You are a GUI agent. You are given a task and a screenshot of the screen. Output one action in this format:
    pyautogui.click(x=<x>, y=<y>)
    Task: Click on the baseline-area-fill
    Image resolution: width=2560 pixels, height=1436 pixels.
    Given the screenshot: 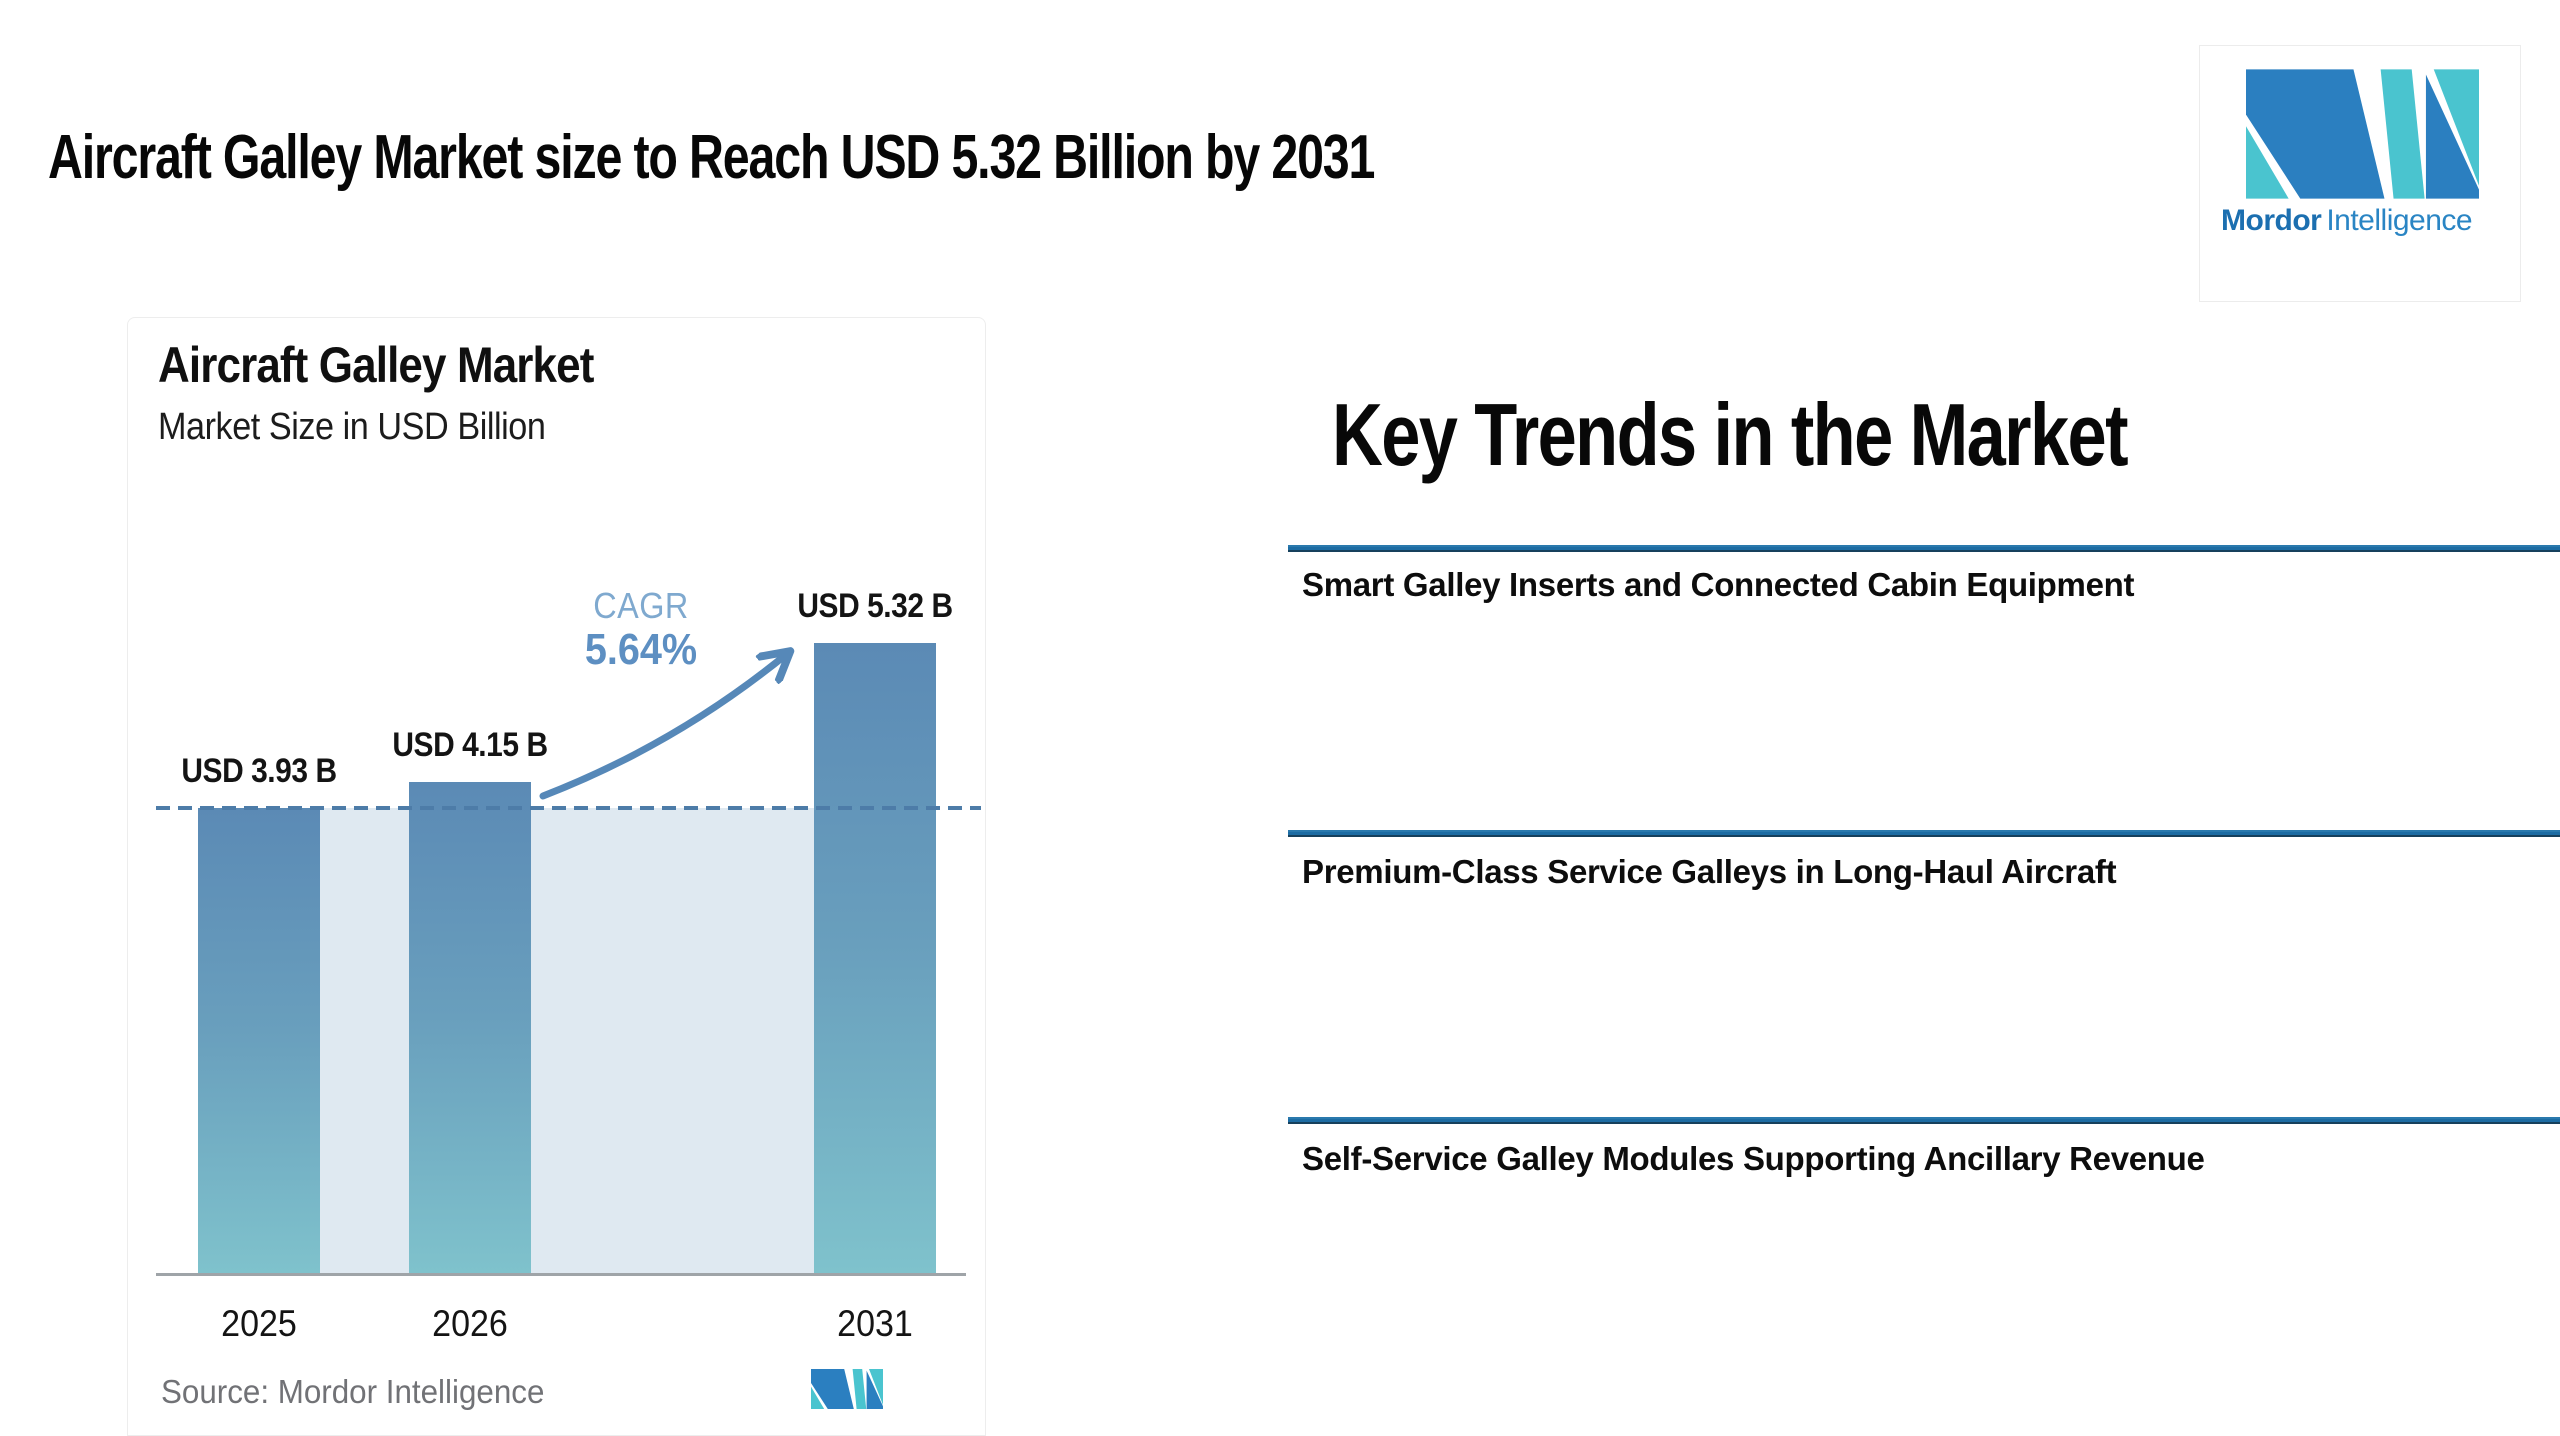 What is the action you would take?
    pyautogui.click(x=567, y=1040)
    